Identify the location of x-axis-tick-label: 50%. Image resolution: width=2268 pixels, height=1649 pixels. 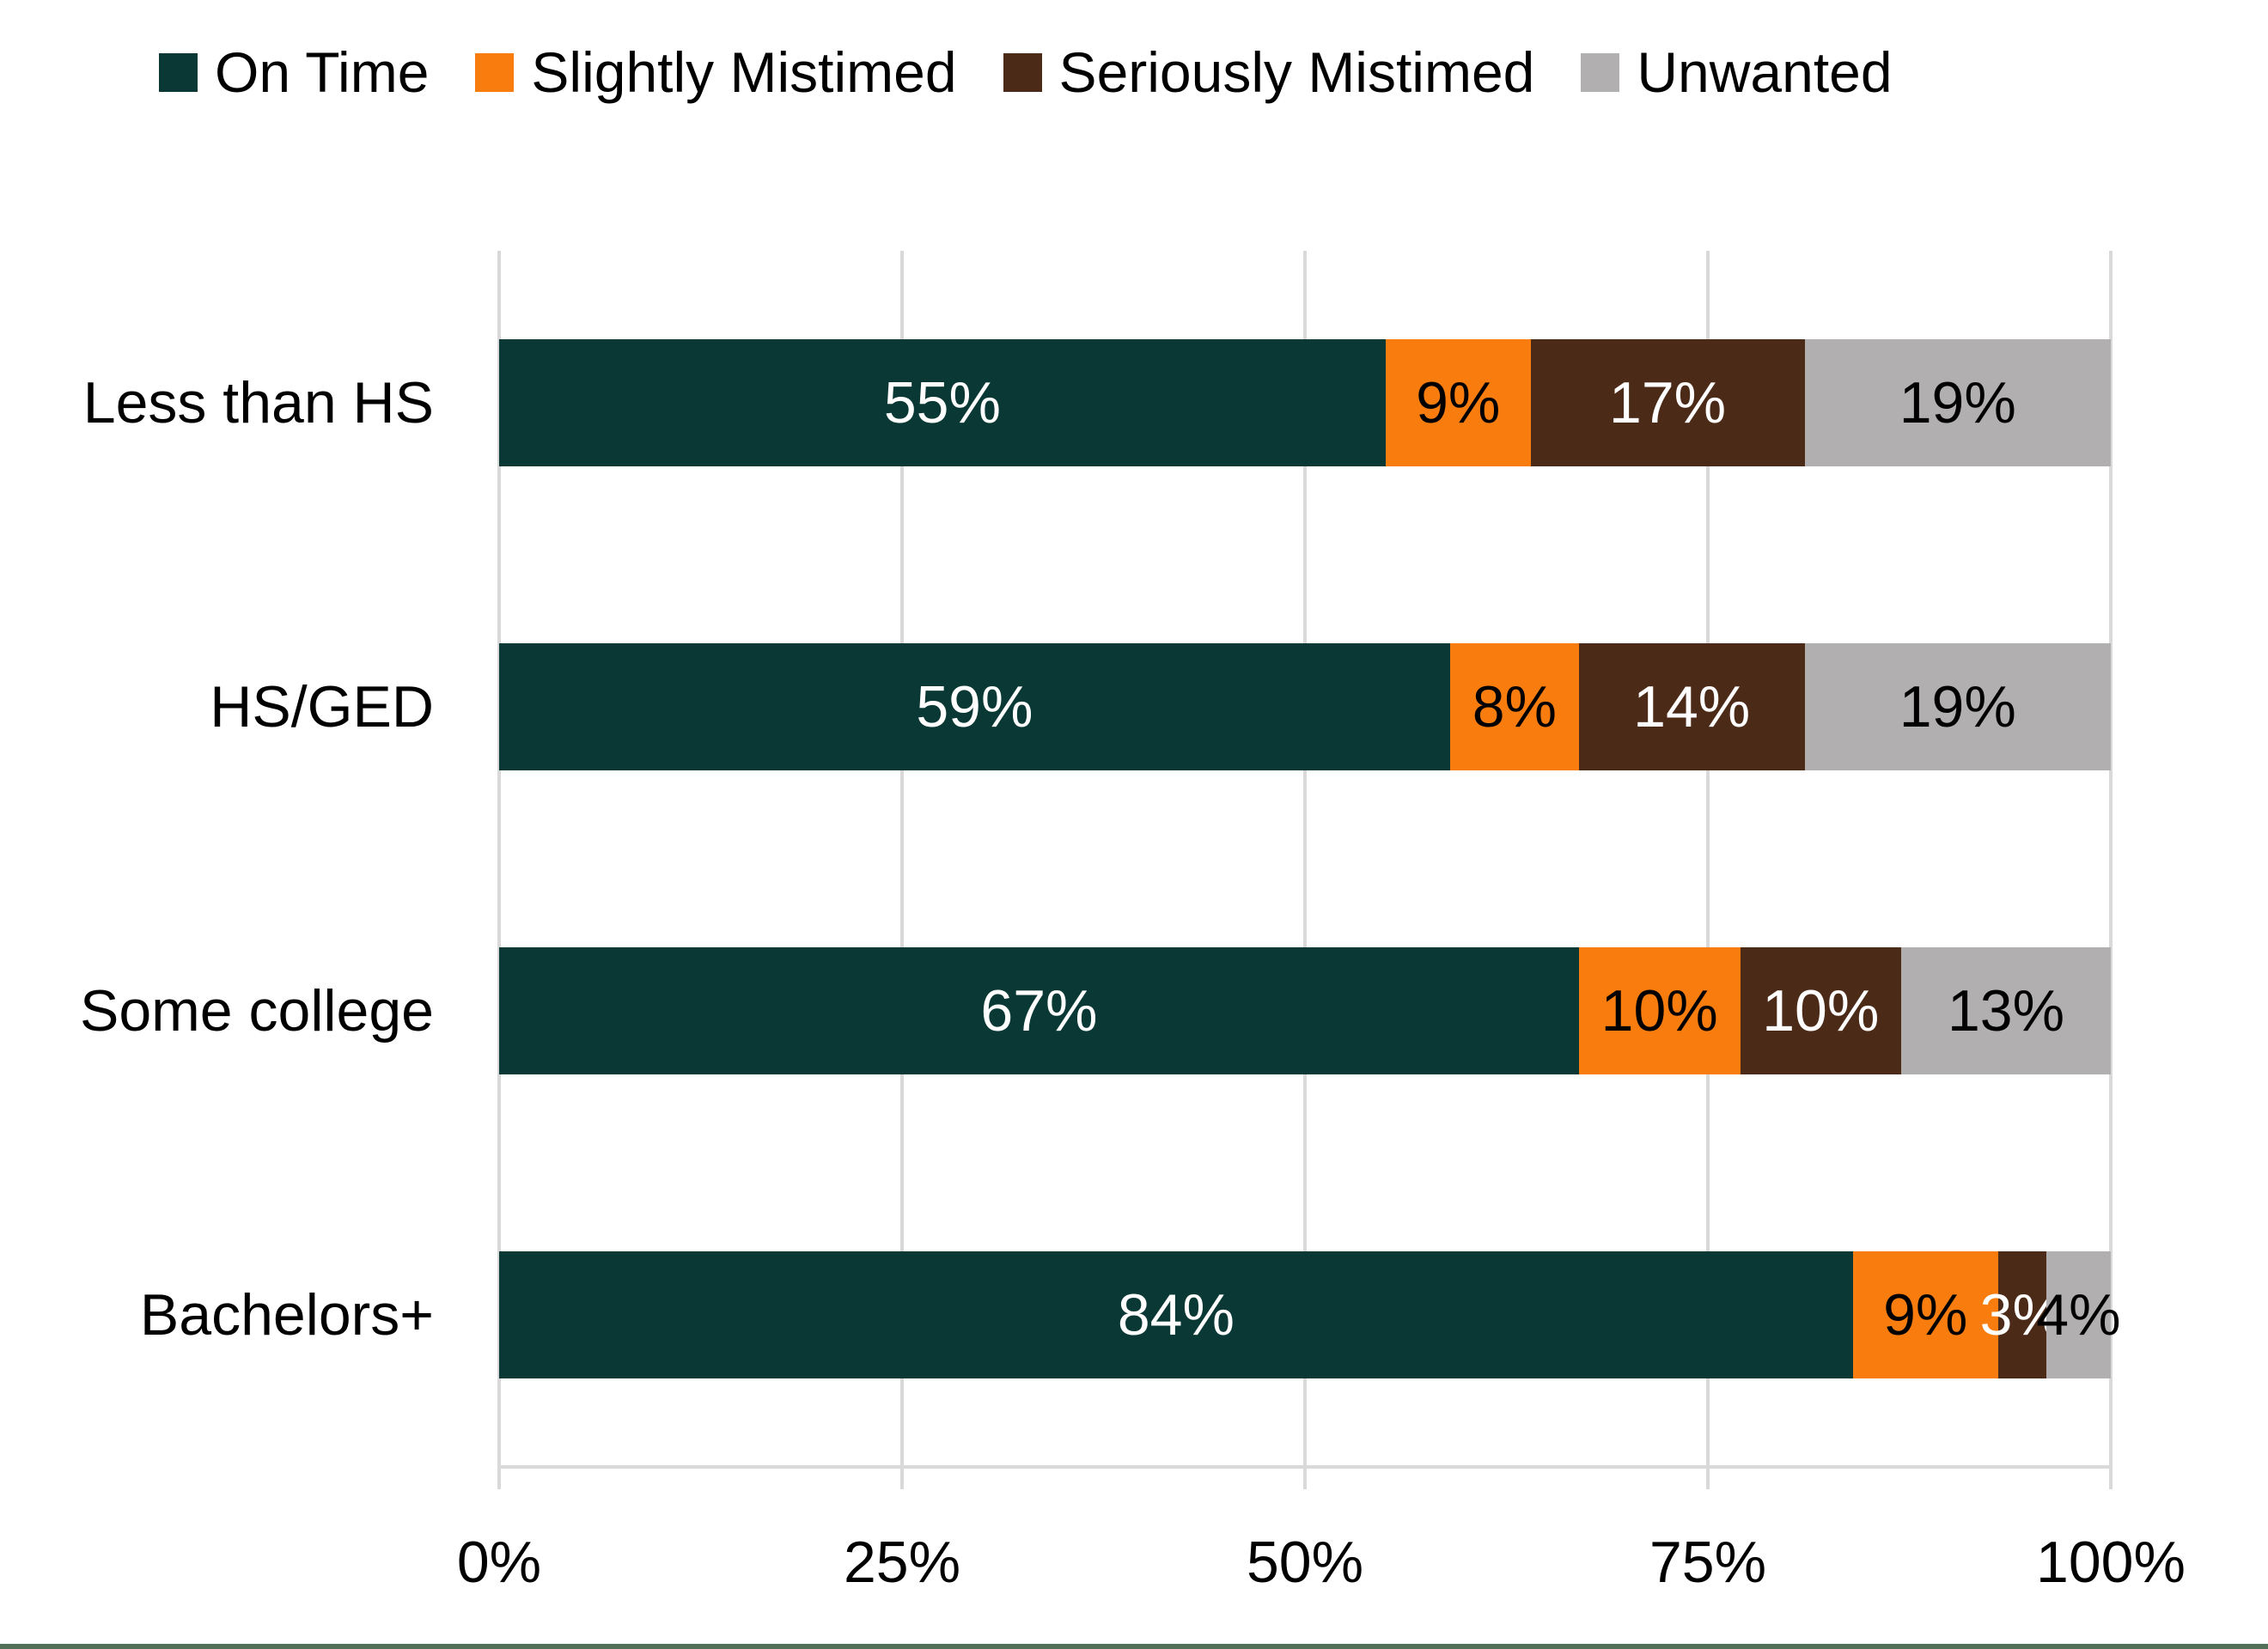
(1305, 1563).